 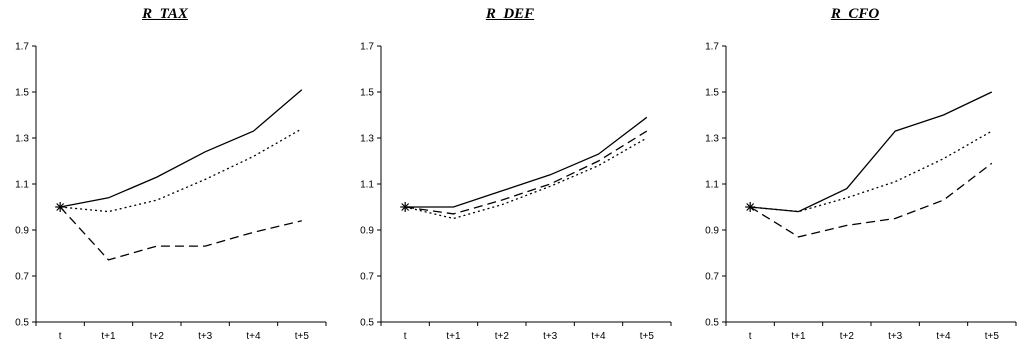 I want to click on chart-title: R_DEF, so click(x=510, y=14).